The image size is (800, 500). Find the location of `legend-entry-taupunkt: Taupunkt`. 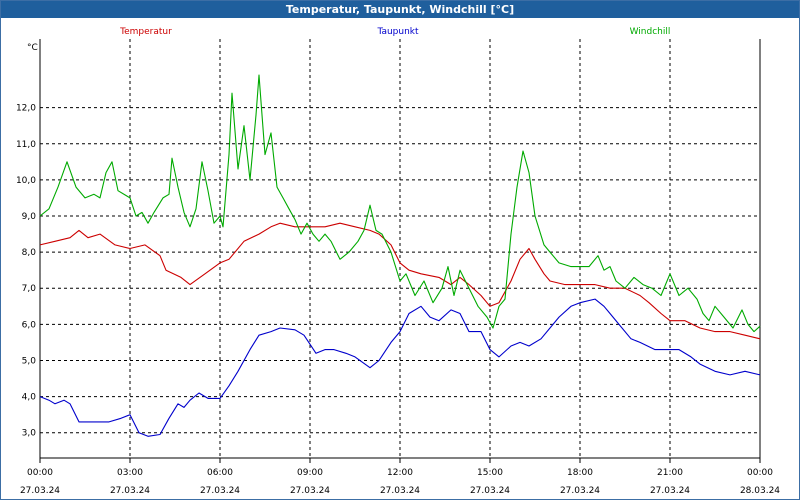

legend-entry-taupunkt: Taupunkt is located at coordinates (397, 32).